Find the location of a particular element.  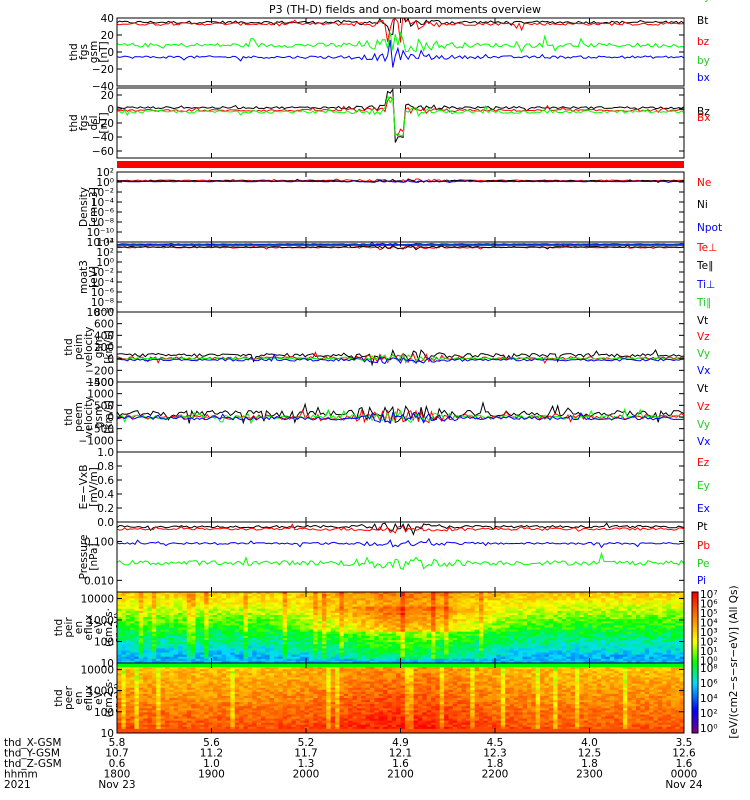

ytick-density-7: 10⁻¹² is located at coordinates (100, 243).